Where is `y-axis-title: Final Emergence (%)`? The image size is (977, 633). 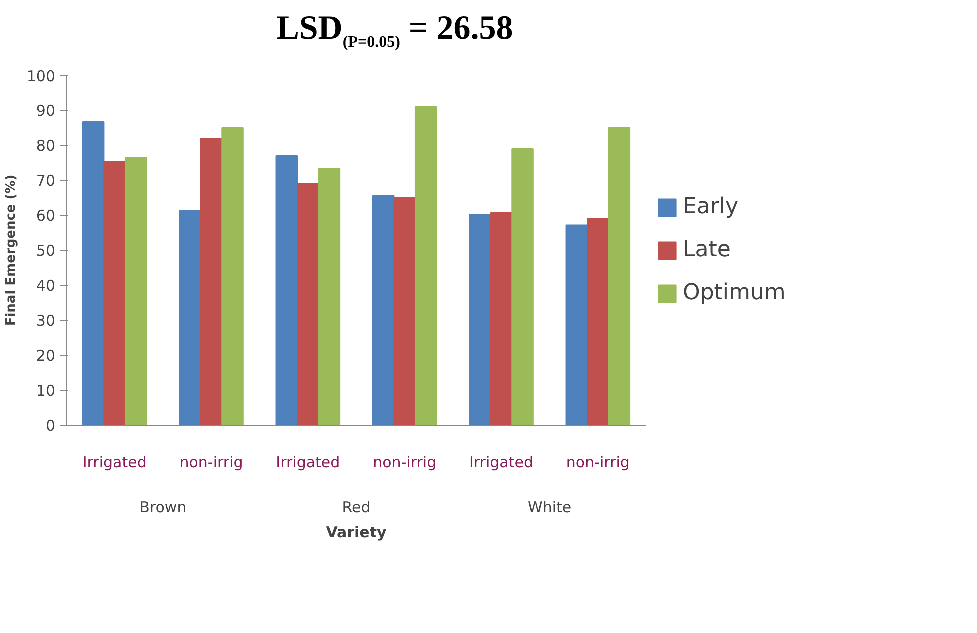
y-axis-title: Final Emergence (%) is located at coordinates (11, 250).